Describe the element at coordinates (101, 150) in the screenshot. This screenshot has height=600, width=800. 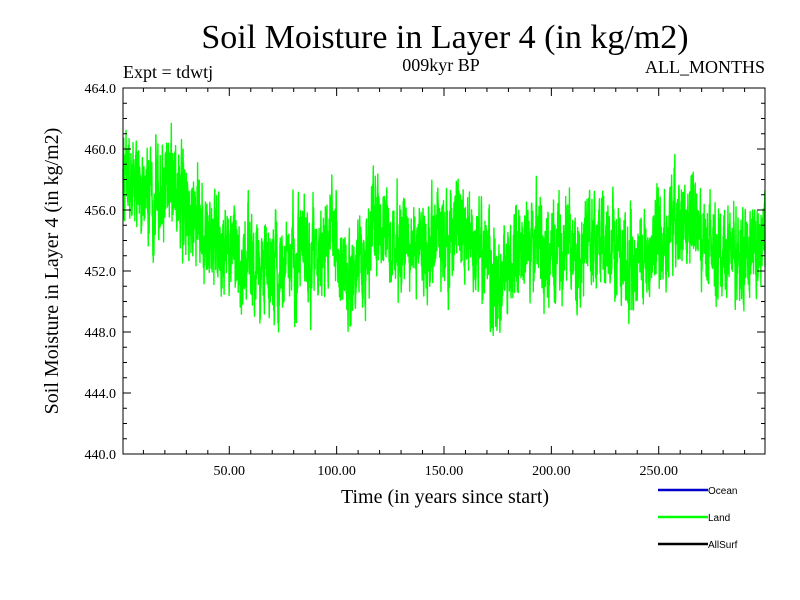
I see `y-tick-label: 460.0` at that location.